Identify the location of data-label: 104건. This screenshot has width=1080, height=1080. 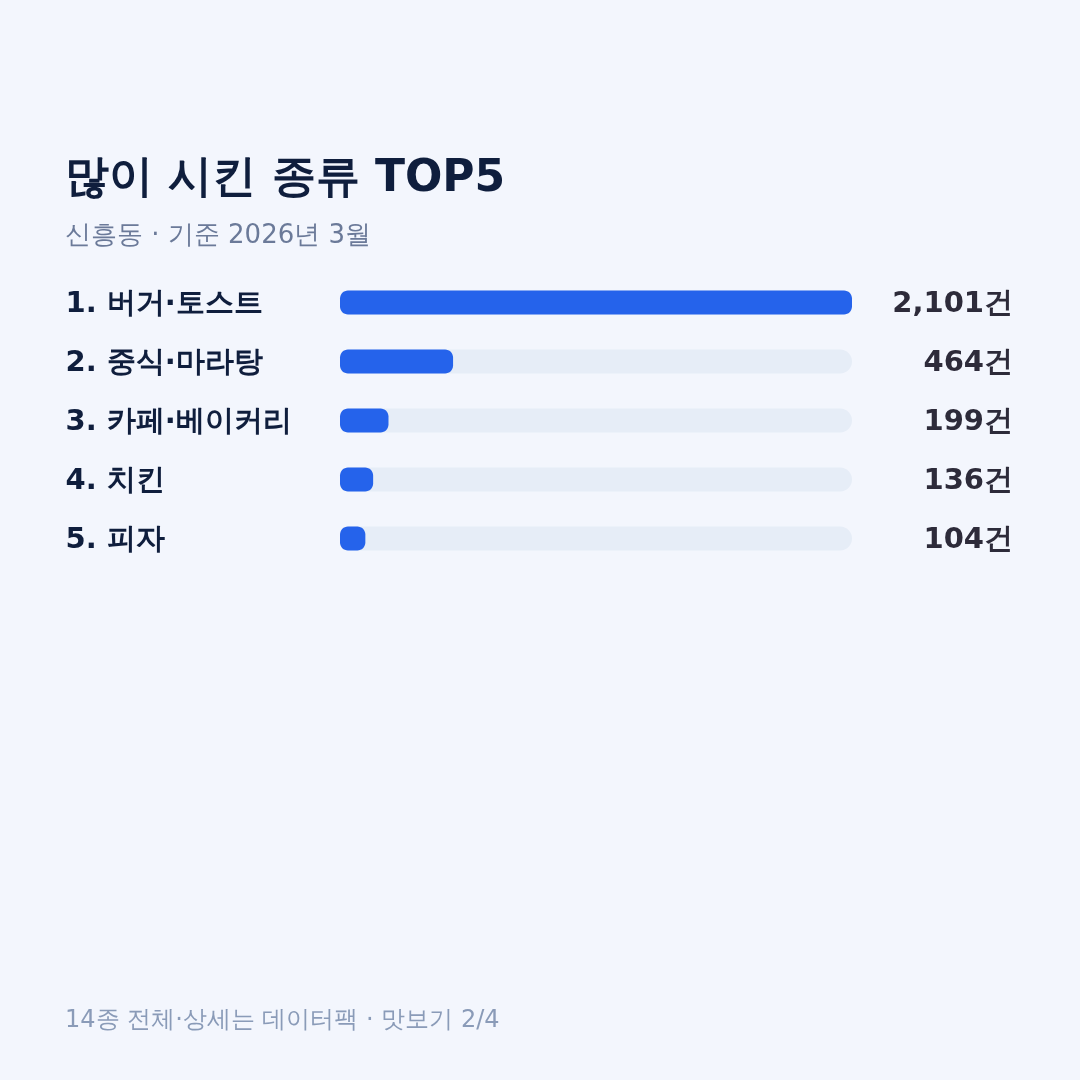
(968, 537).